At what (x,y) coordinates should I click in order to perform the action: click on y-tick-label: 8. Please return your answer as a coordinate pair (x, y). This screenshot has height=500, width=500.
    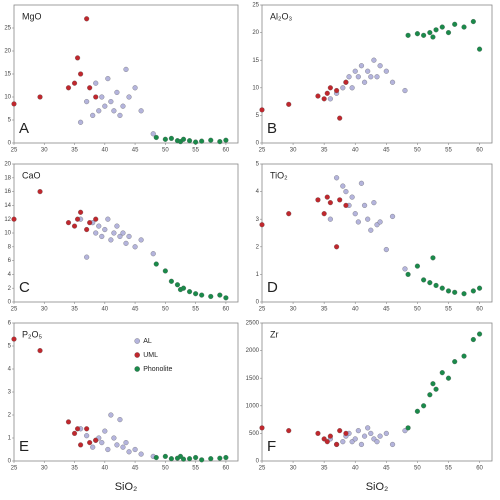
    Looking at the image, I should click on (10, 247).